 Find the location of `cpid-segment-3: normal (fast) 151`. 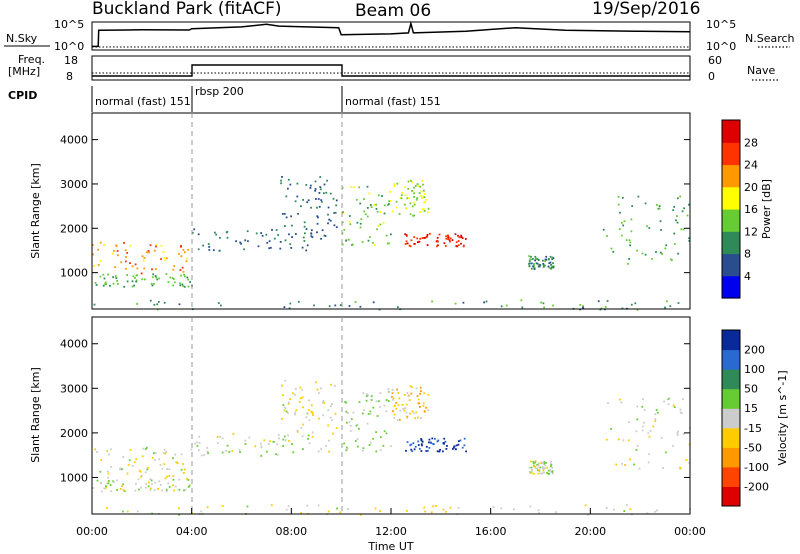

cpid-segment-3: normal (fast) 151 is located at coordinates (393, 101).